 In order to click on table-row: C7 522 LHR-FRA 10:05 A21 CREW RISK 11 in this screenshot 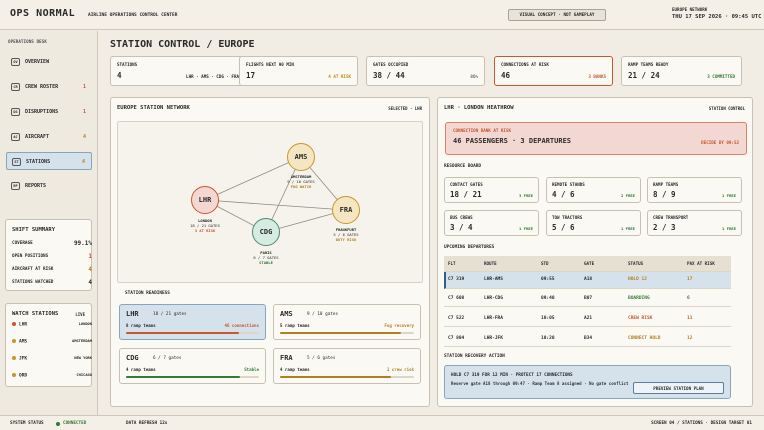, I will do `click(587, 319)`.